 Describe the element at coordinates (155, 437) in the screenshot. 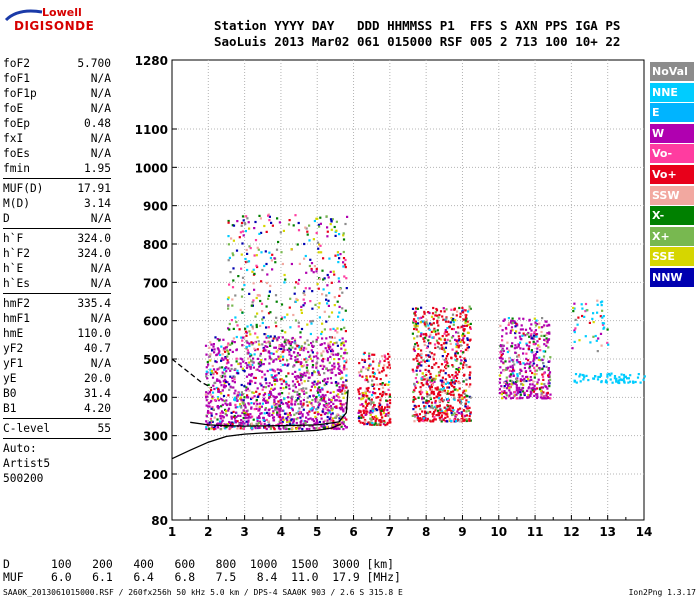

I see `y-tick-label: 300` at that location.